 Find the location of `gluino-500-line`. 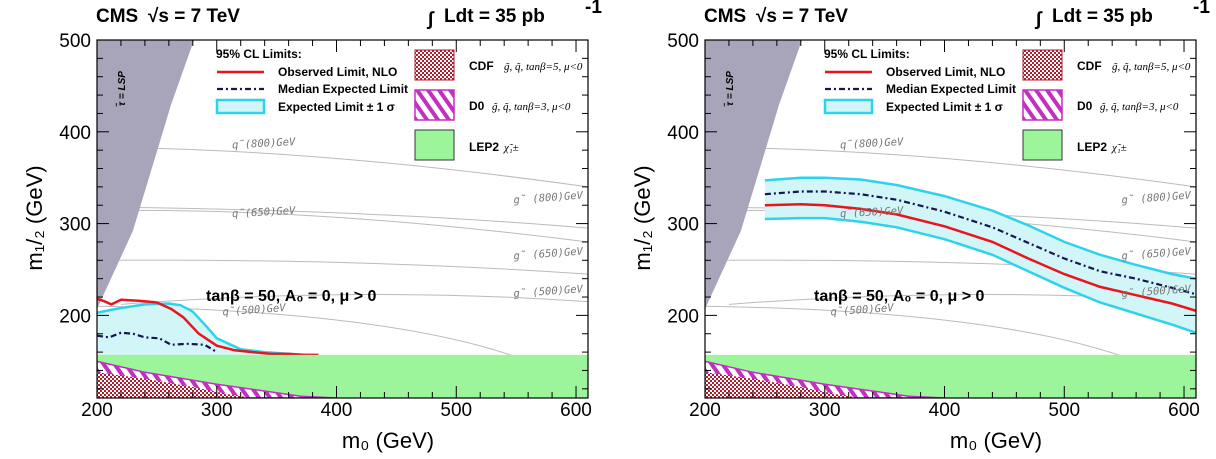

gluino-500-line is located at coordinates (921, 333).